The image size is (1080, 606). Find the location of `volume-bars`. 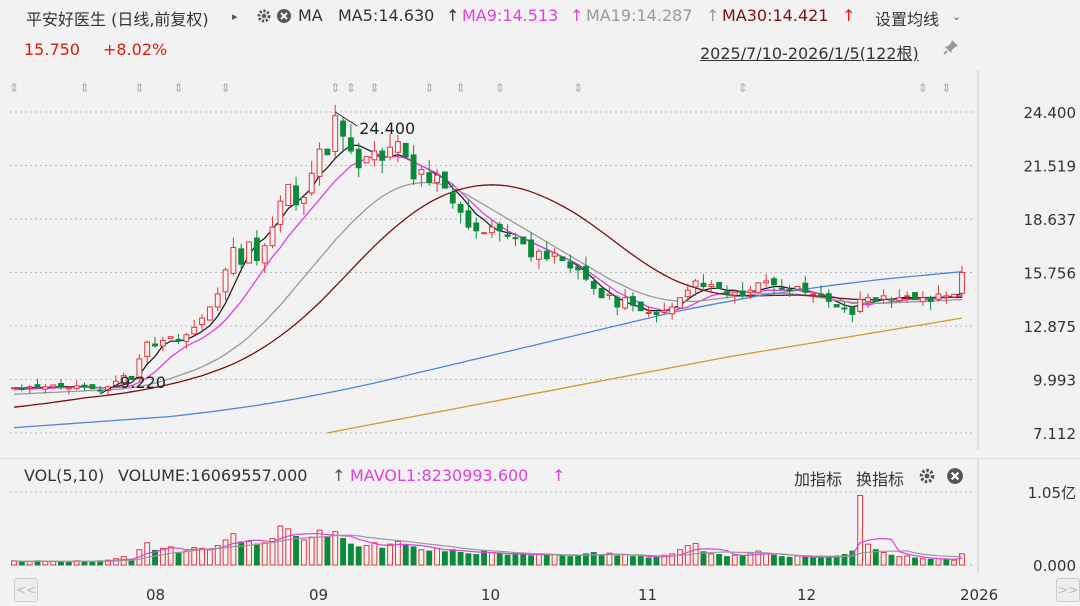

volume-bars is located at coordinates (488, 530).